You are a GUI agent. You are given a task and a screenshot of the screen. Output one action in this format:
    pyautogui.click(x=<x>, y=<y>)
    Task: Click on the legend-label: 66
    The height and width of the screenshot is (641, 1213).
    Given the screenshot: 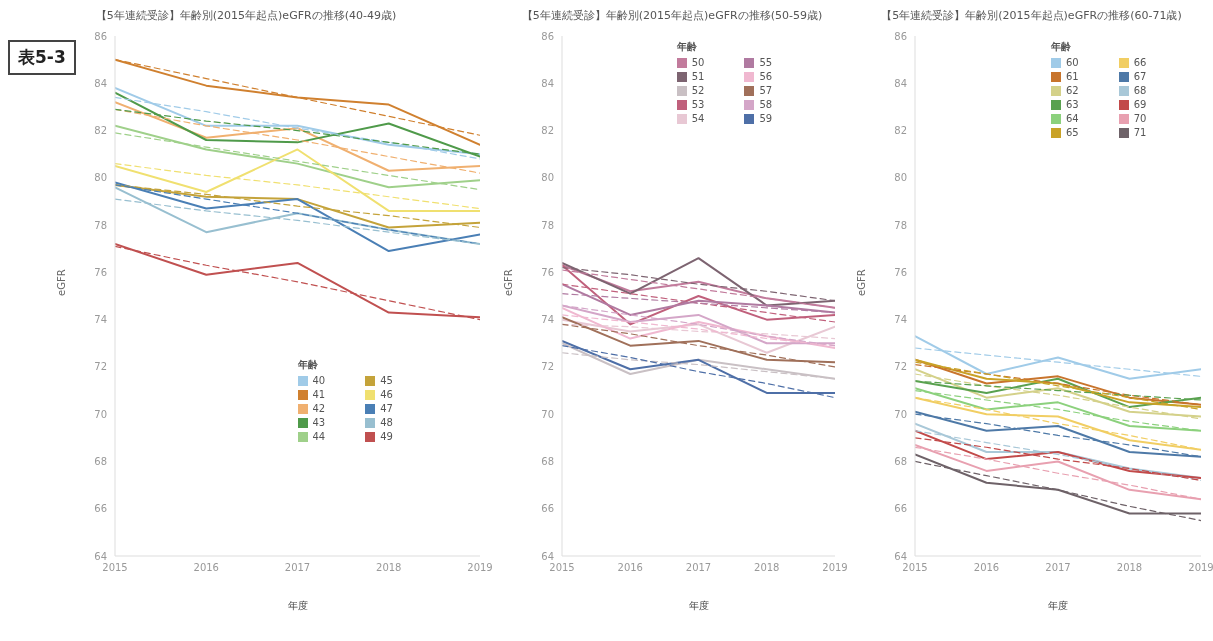 What is the action you would take?
    pyautogui.click(x=1140, y=62)
    